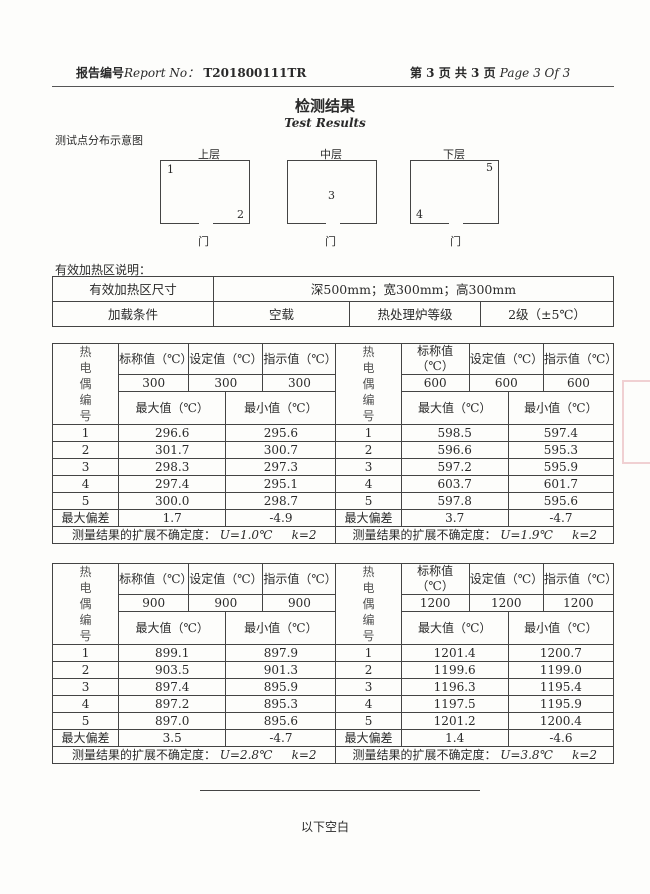 This screenshot has width=650, height=894. Describe the element at coordinates (454, 653) in the screenshot. I see `max-value: 1201.4` at that location.